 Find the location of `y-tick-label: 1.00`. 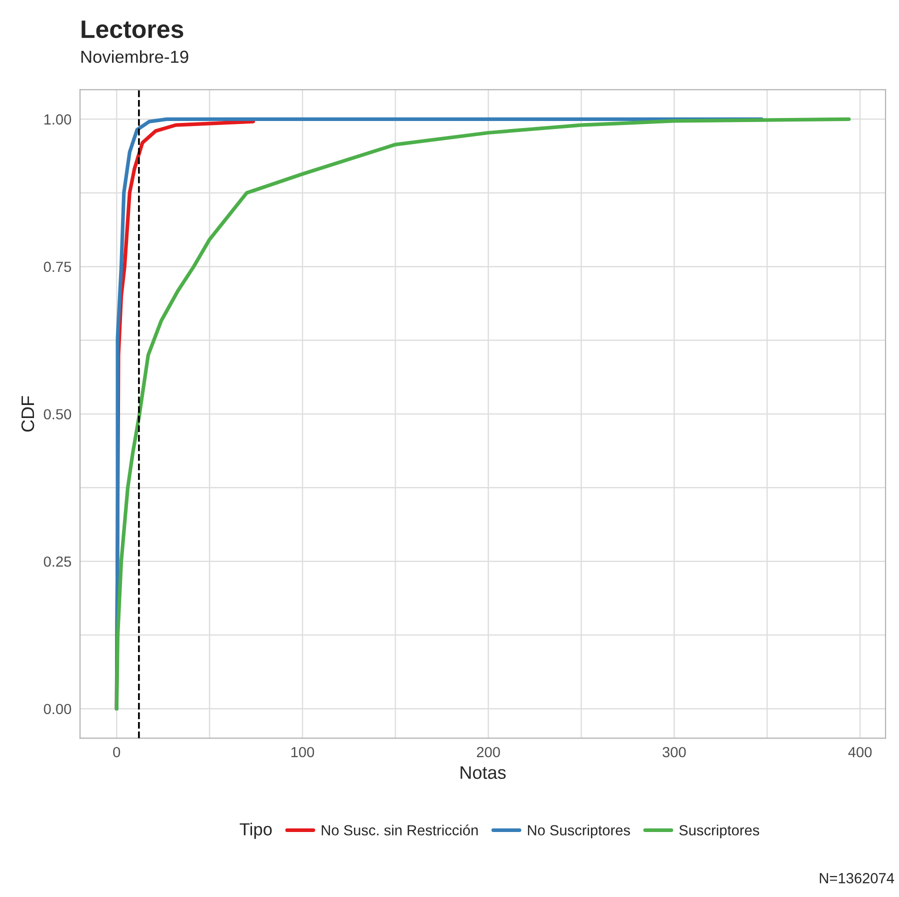

y-tick-label: 1.00 is located at coordinates (58, 119).